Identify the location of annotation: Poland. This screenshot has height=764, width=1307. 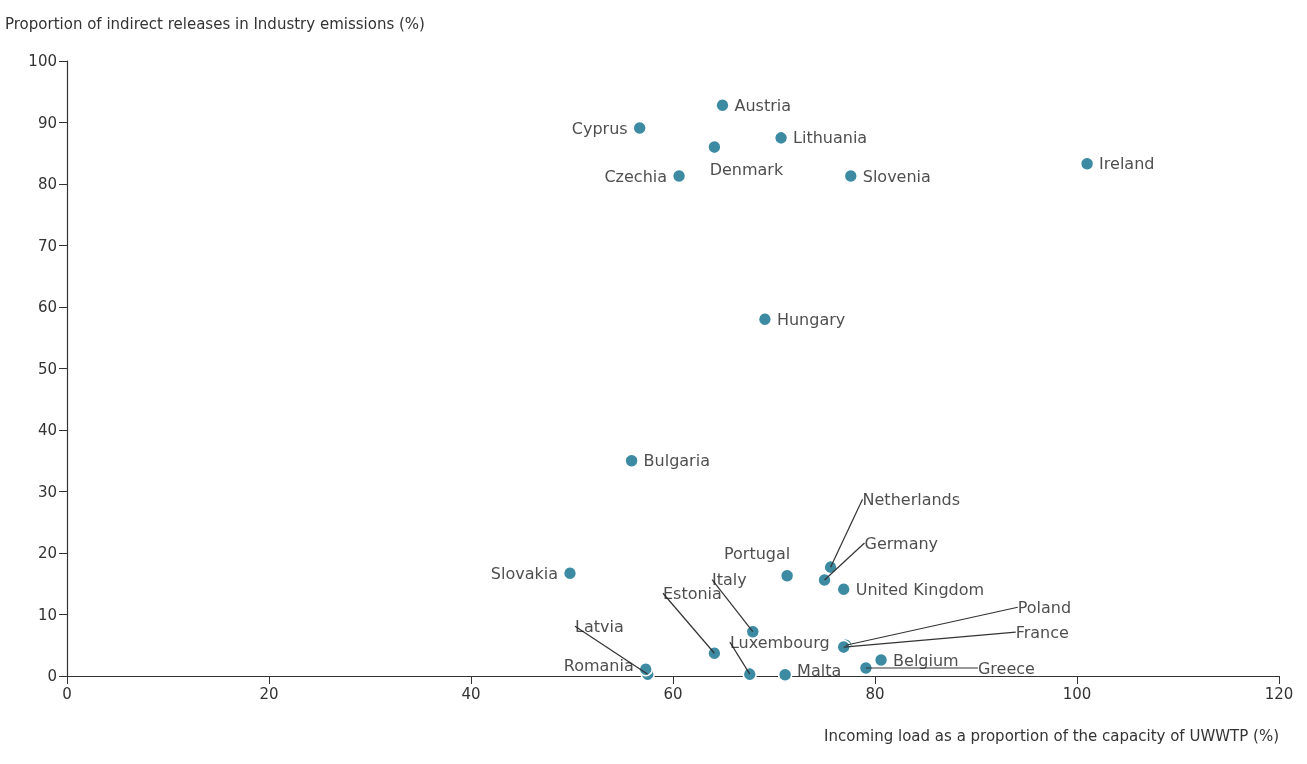
(1044, 607).